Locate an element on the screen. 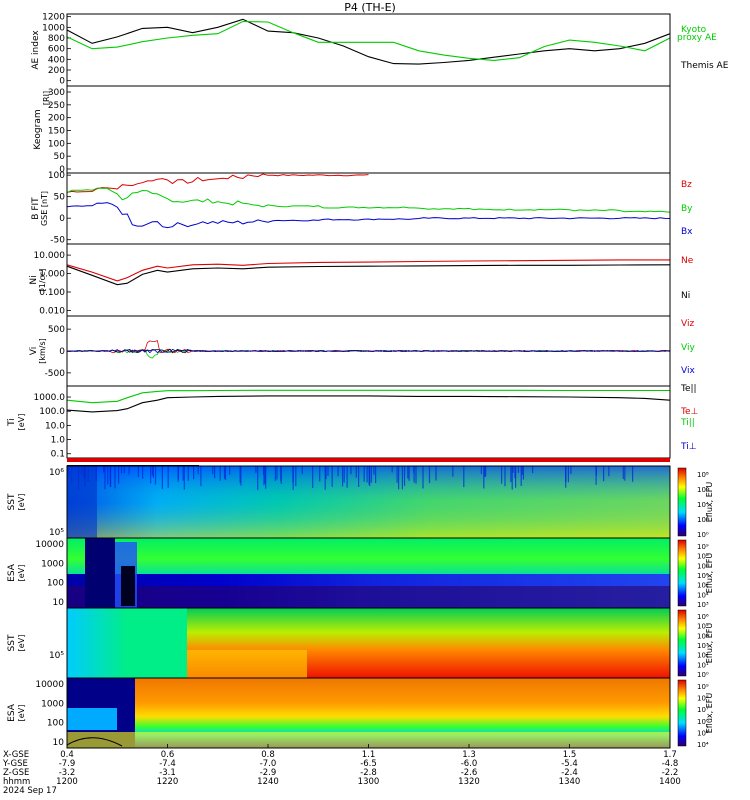 The image size is (750, 800). orbit-value: -6.5 is located at coordinates (368, 764).